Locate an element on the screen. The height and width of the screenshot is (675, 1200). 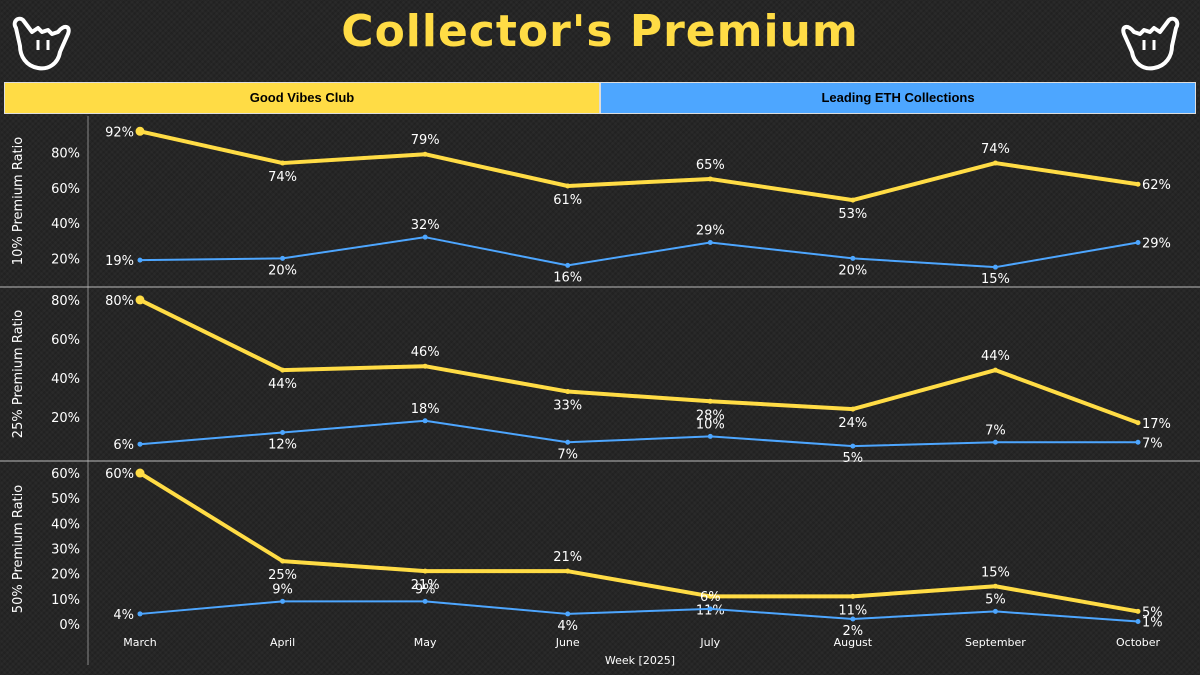
y-axis-title: 25% Premium Ratio is located at coordinates (18, 374).